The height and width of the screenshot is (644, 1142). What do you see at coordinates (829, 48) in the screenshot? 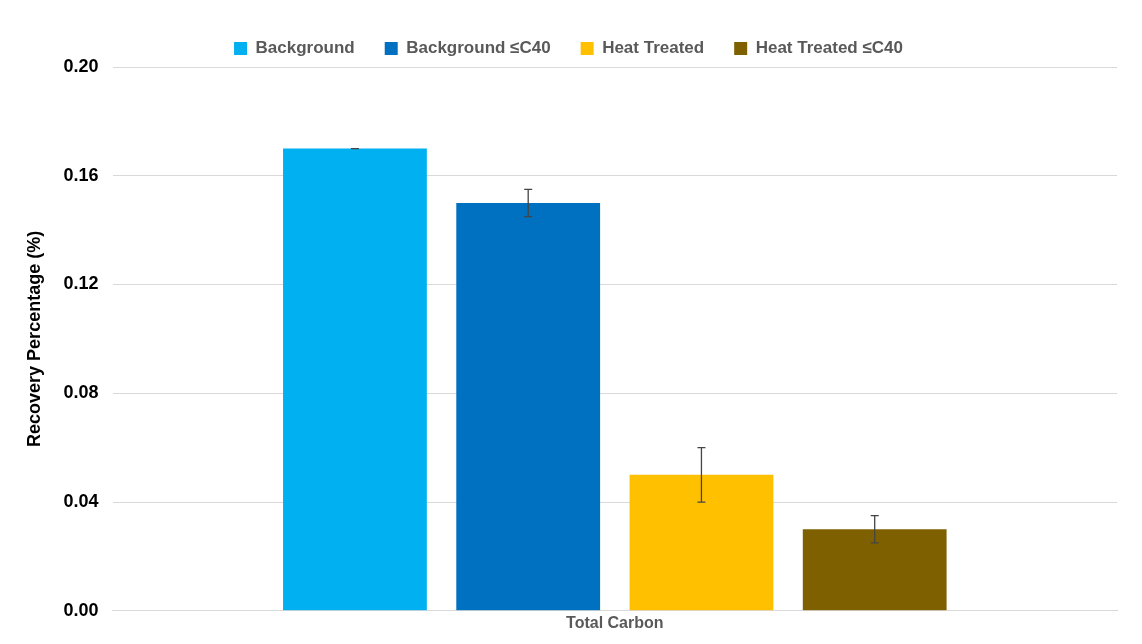
I see `legend-label: Heat Treated ≤C40` at bounding box center [829, 48].